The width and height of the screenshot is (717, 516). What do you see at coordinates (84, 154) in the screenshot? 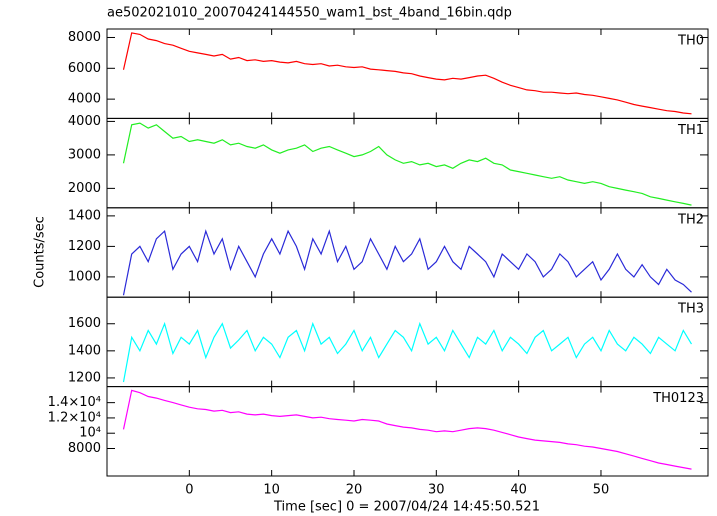
I see `y-tick-label: 3000` at bounding box center [84, 154].